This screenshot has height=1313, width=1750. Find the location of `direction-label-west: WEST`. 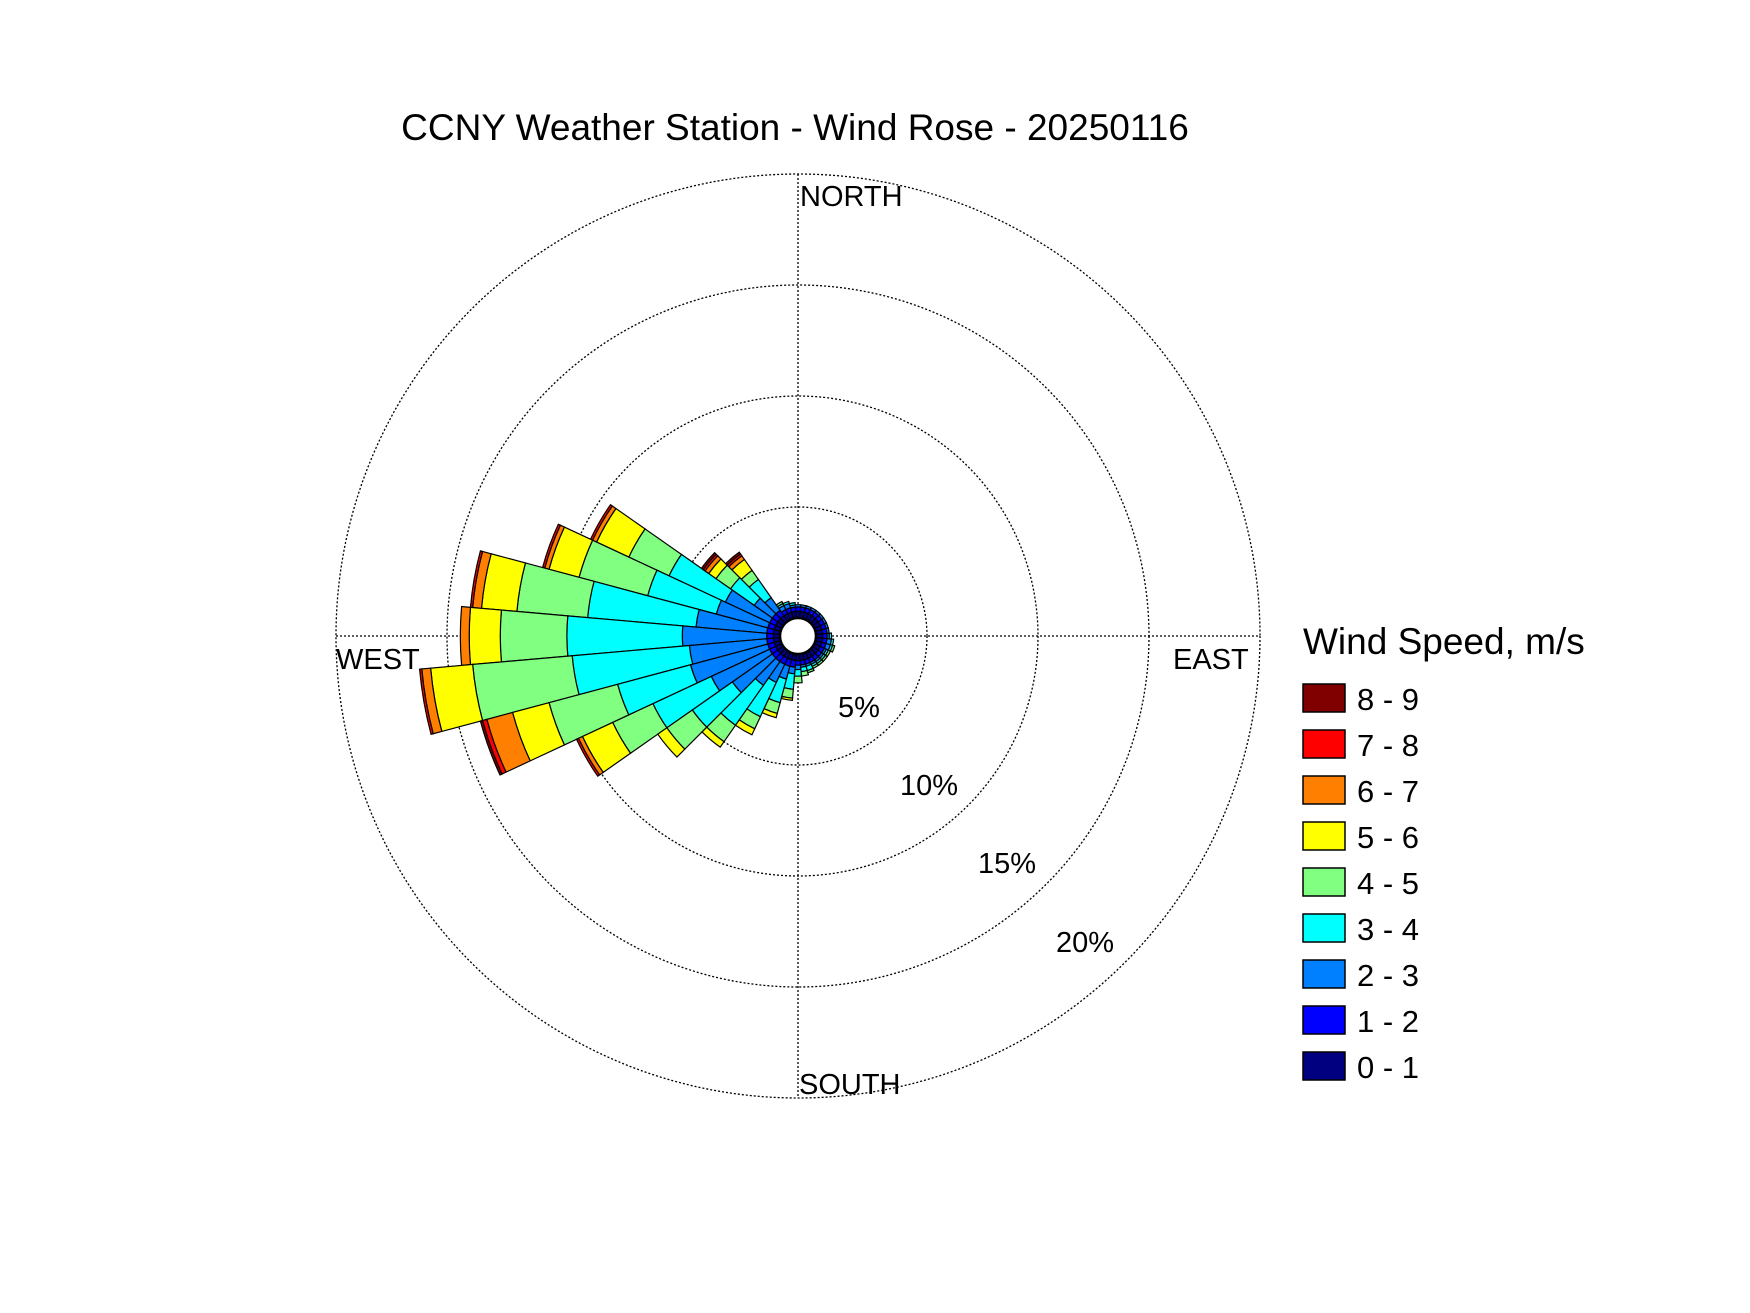

direction-label-west: WEST is located at coordinates (378, 660).